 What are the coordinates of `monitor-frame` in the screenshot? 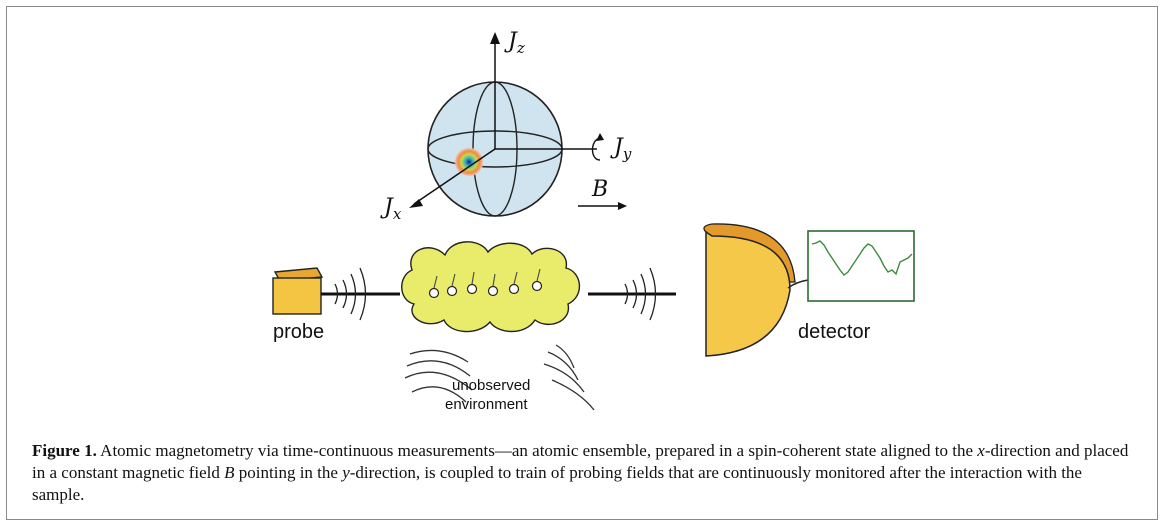 It's located at (861, 266).